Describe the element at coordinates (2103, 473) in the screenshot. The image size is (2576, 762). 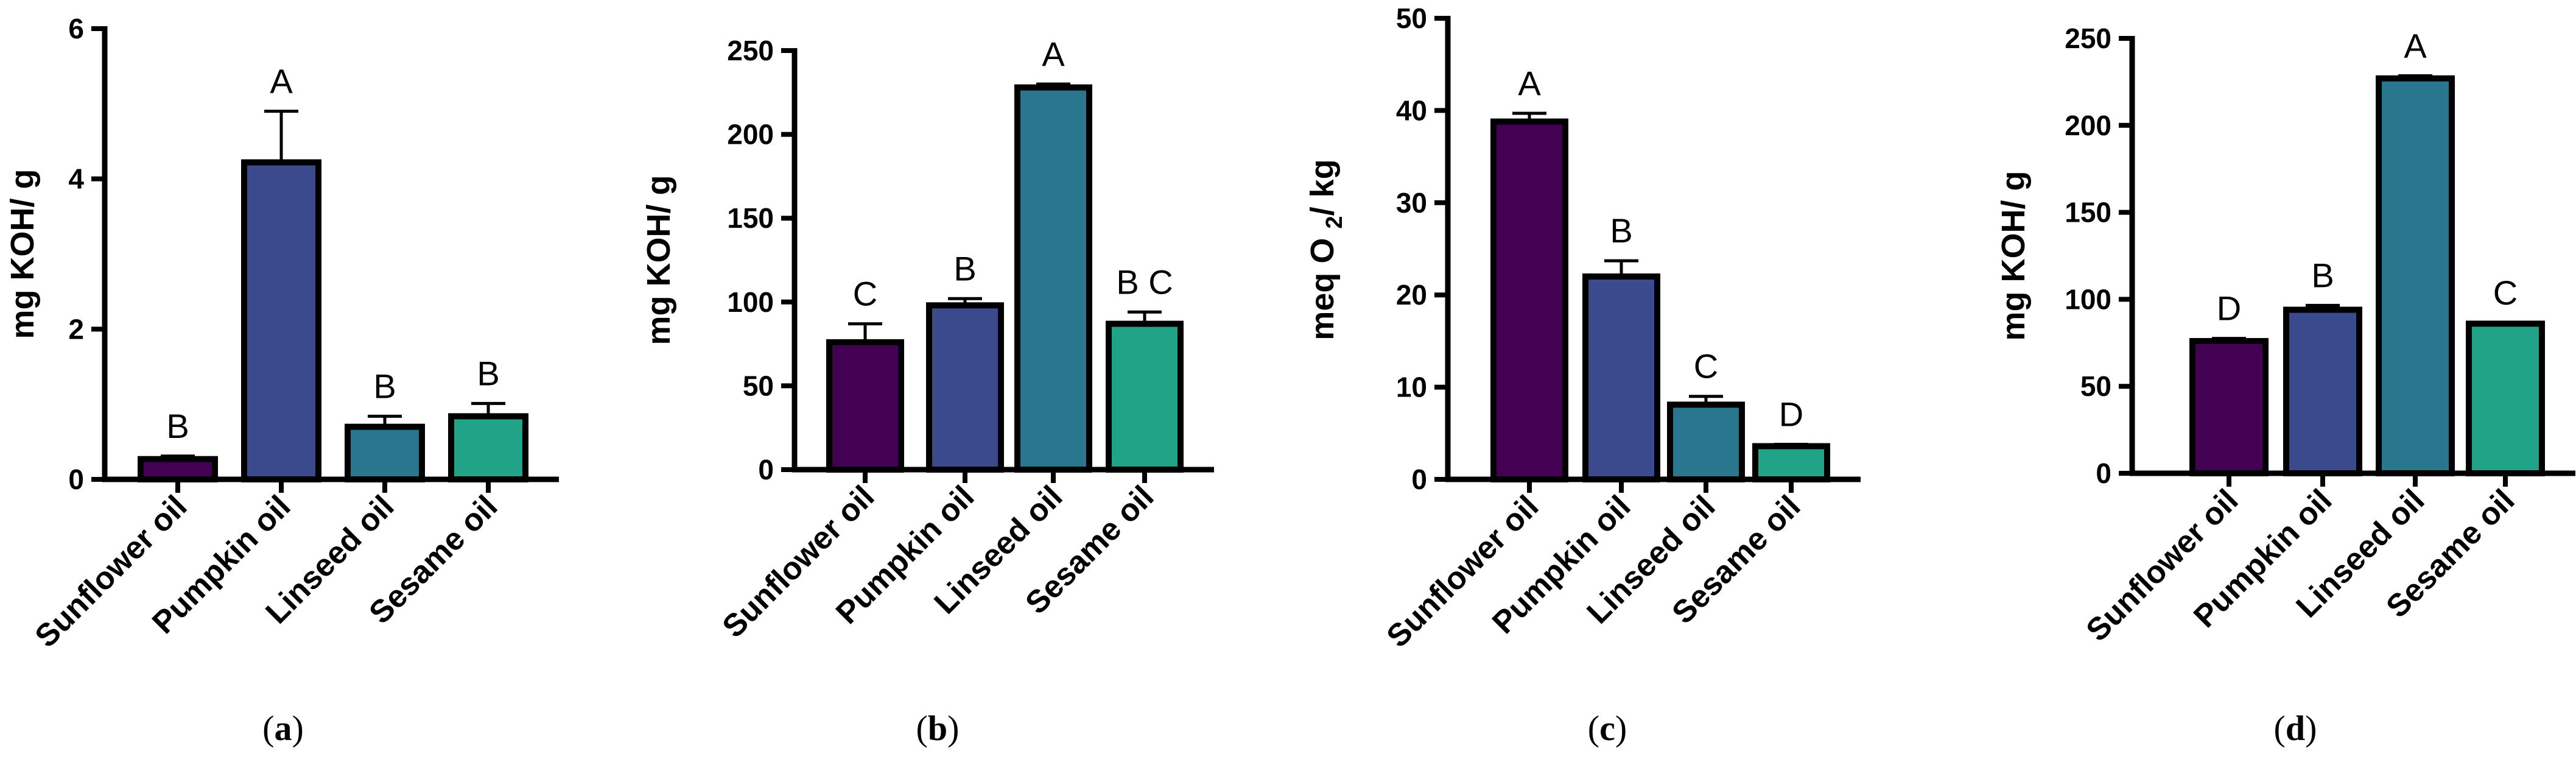
I see `y-tick-label-d-0: 0` at that location.